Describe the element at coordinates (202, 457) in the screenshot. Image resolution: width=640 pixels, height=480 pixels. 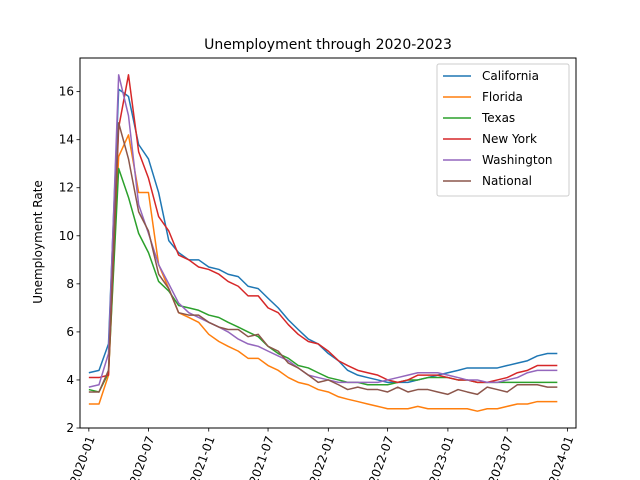
I see `x-tick-label: 2021-01` at that location.